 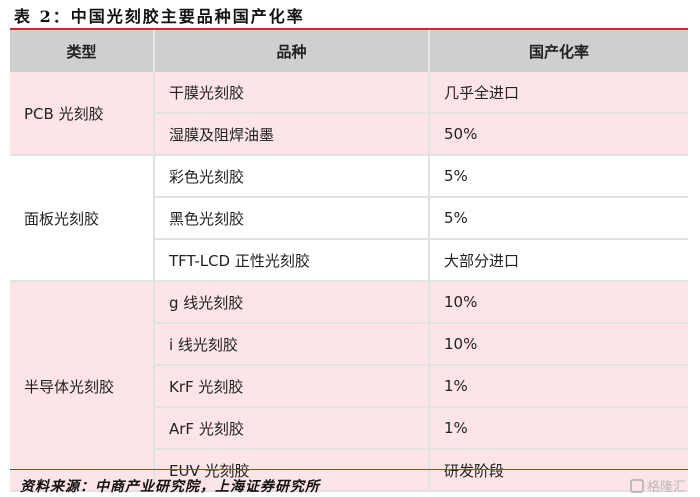 I want to click on type-cell: 半导体光刻胶, so click(x=82, y=386).